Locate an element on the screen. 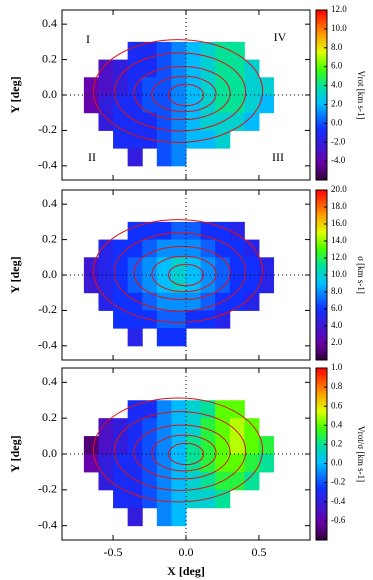  x-tick-label: -0.5 is located at coordinates (113, 552).